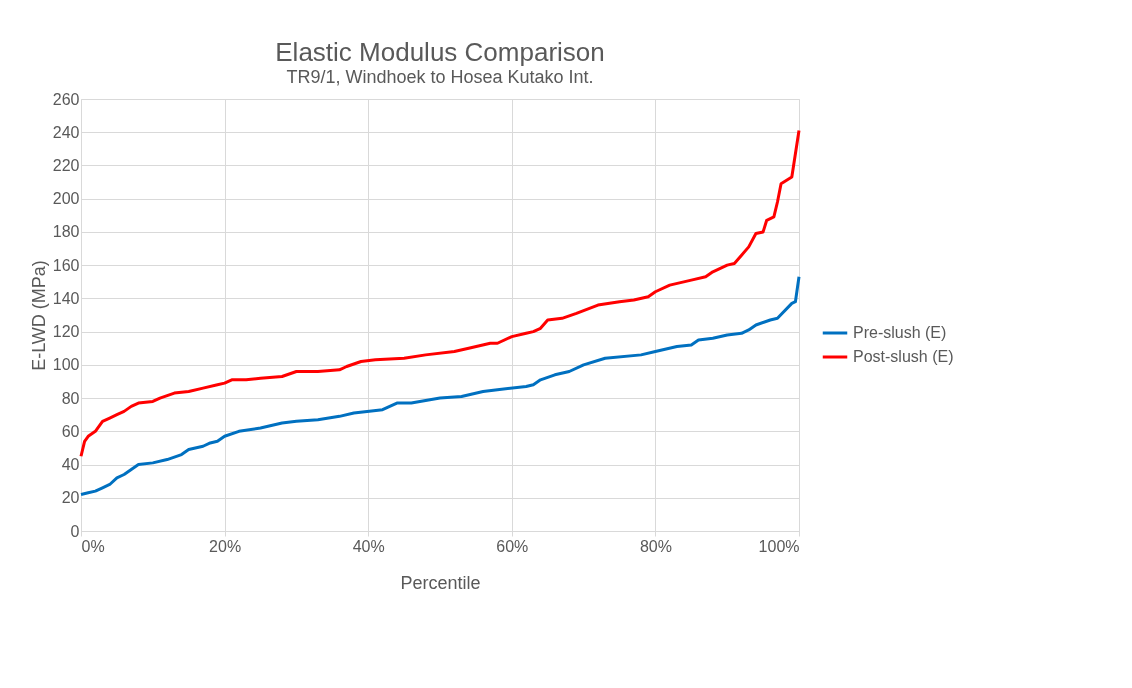 Image resolution: width=1132 pixels, height=688 pixels. Describe the element at coordinates (655, 546) in the screenshot. I see `x-tick-label: 80%` at that location.